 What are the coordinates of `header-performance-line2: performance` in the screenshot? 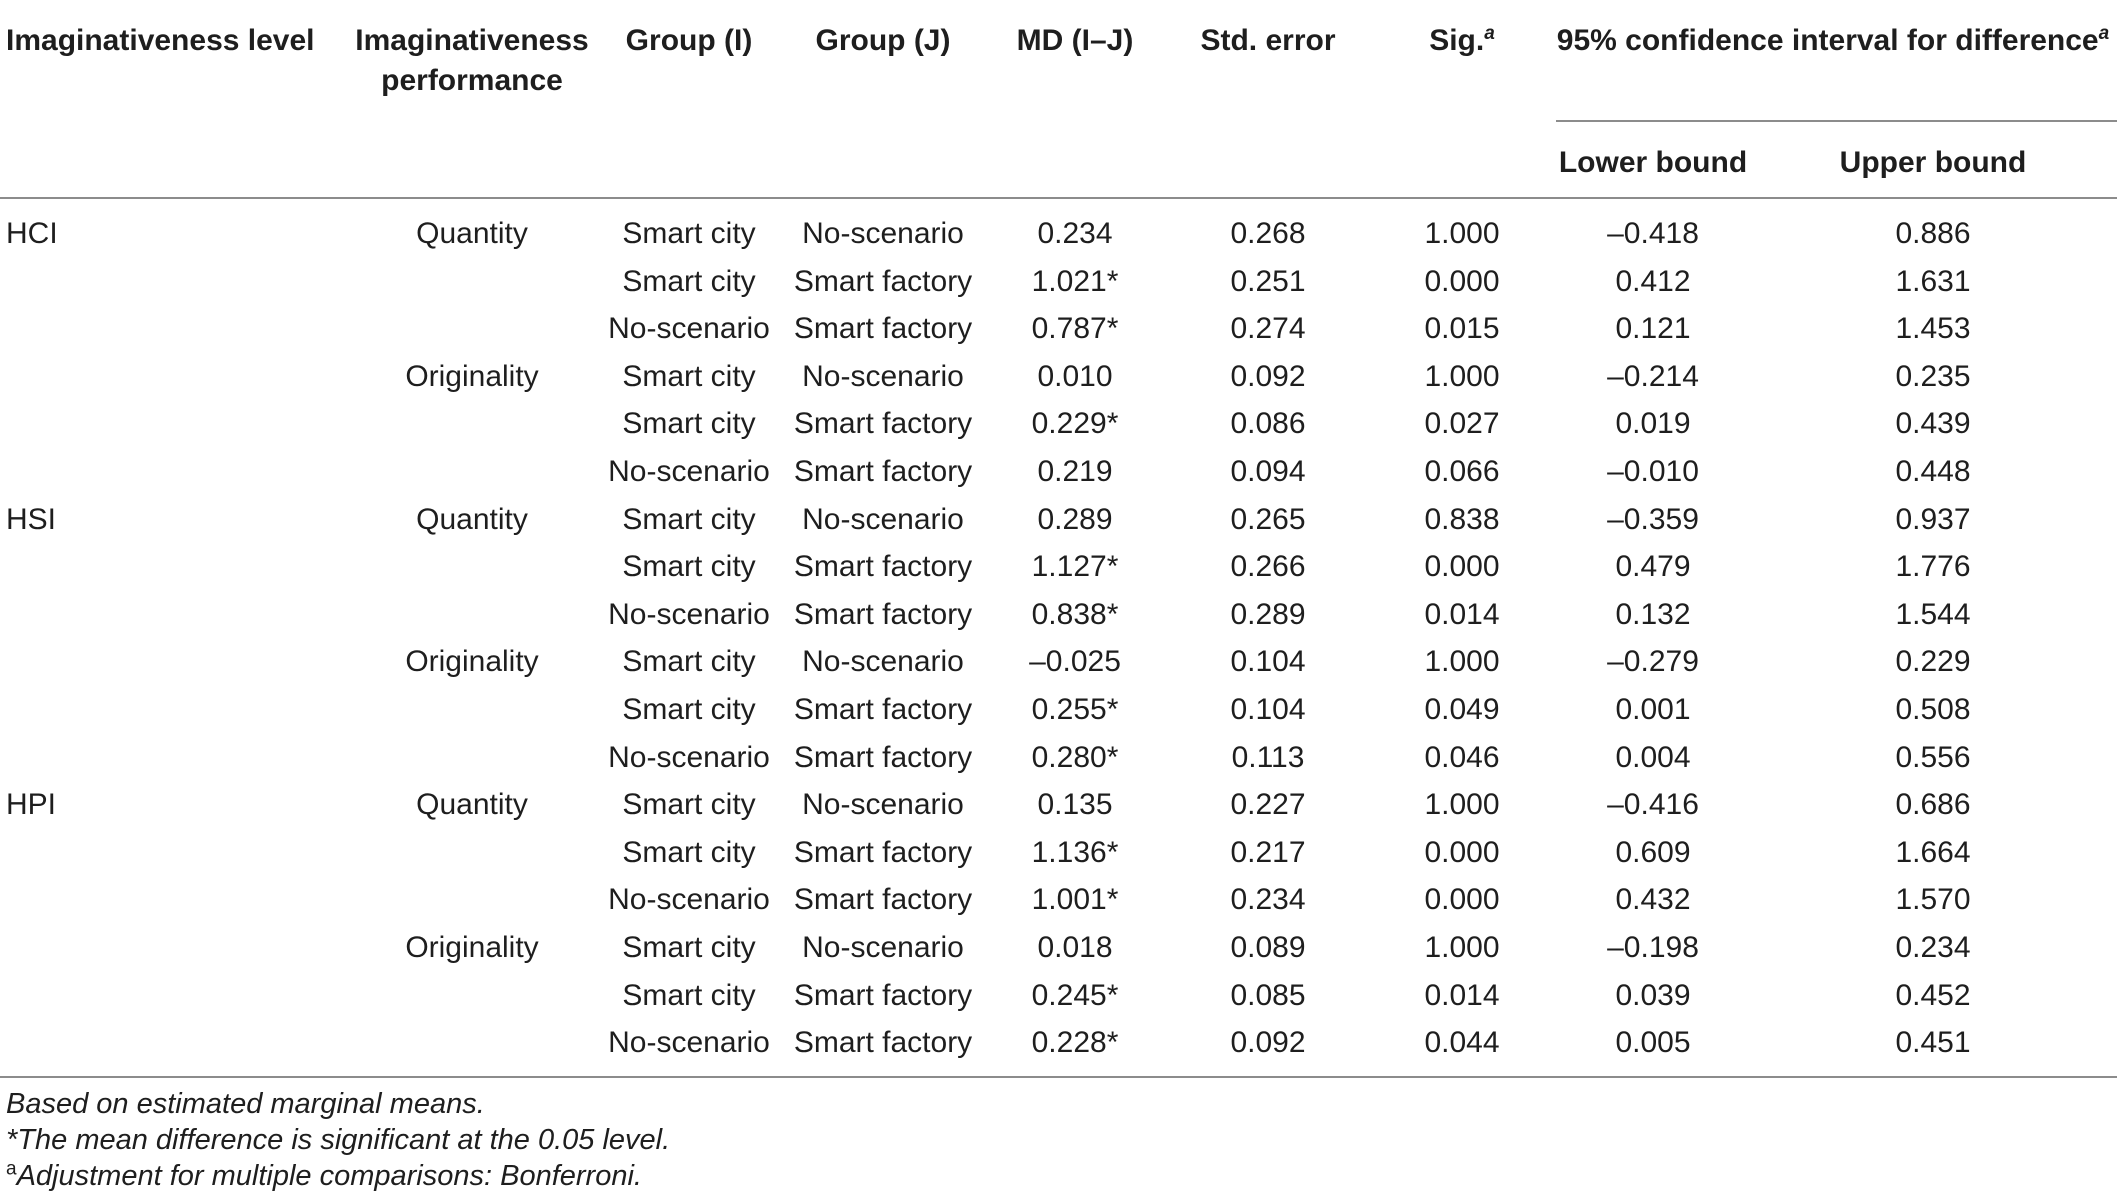 It's located at (472, 80).